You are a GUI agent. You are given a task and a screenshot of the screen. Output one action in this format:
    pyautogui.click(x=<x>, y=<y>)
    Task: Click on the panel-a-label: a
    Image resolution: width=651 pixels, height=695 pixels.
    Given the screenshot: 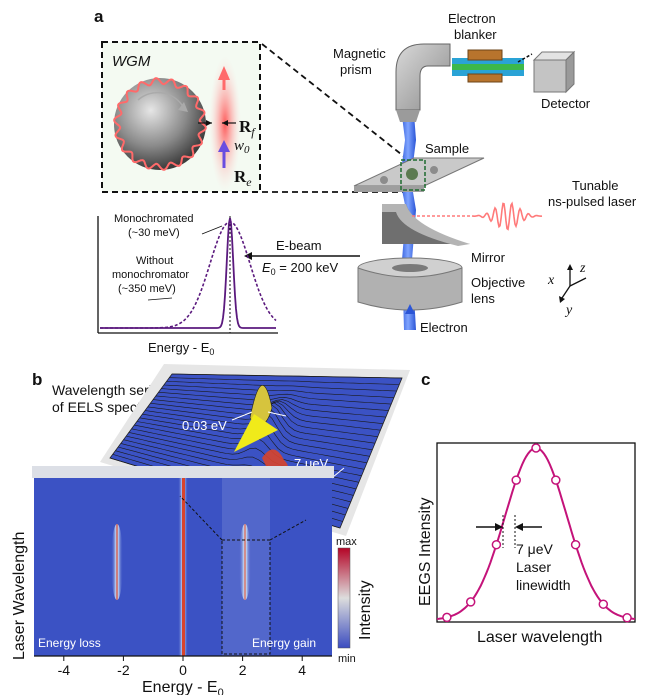 What is the action you would take?
    pyautogui.click(x=99, y=16)
    